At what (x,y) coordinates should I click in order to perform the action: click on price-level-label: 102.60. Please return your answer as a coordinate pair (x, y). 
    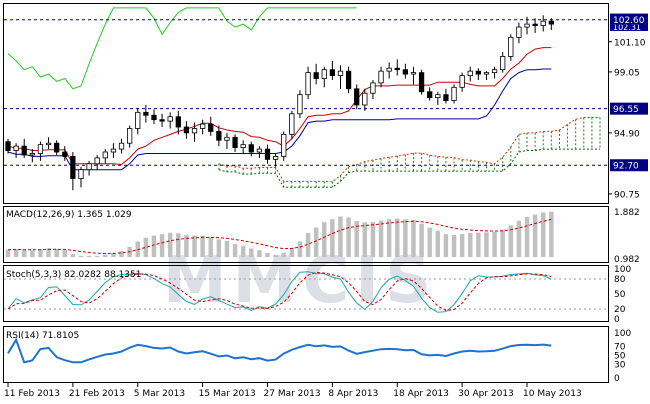
    Looking at the image, I should click on (629, 21).